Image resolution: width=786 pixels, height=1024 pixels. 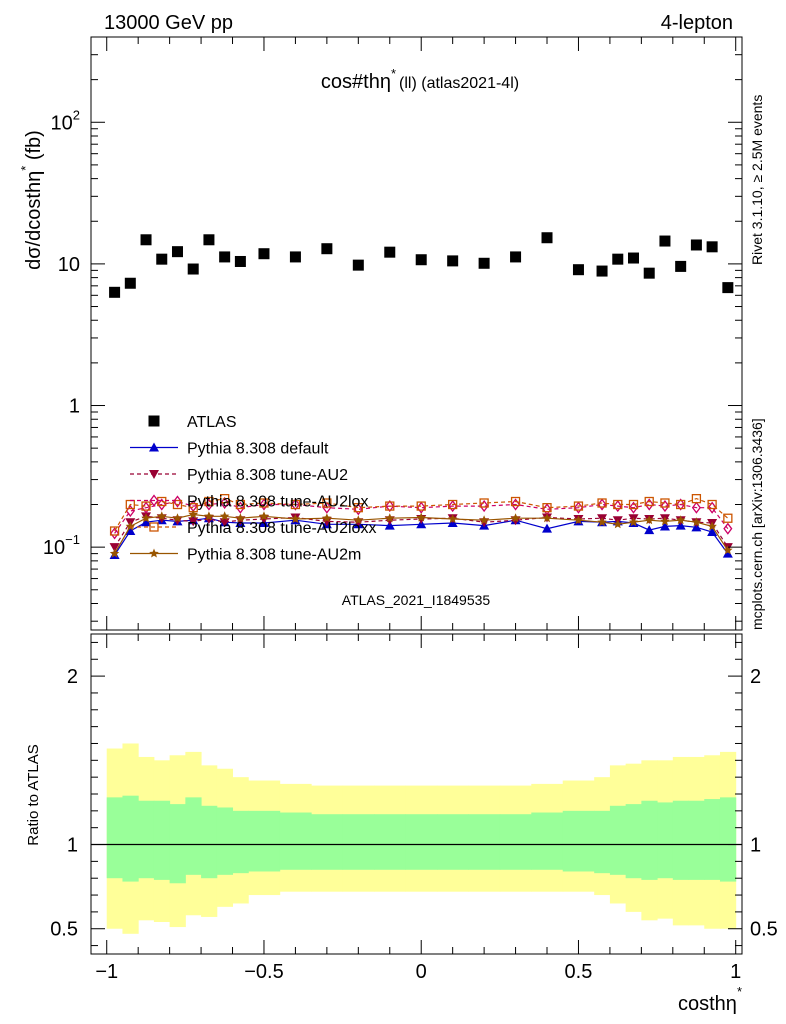 What do you see at coordinates (168, 23) in the screenshot?
I see `header-left: 13000 GeV pp` at bounding box center [168, 23].